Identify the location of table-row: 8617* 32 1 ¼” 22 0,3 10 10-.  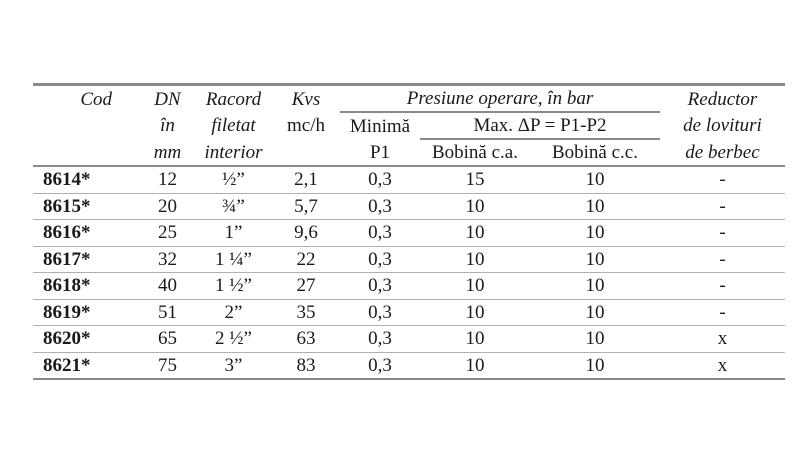
(409, 259).